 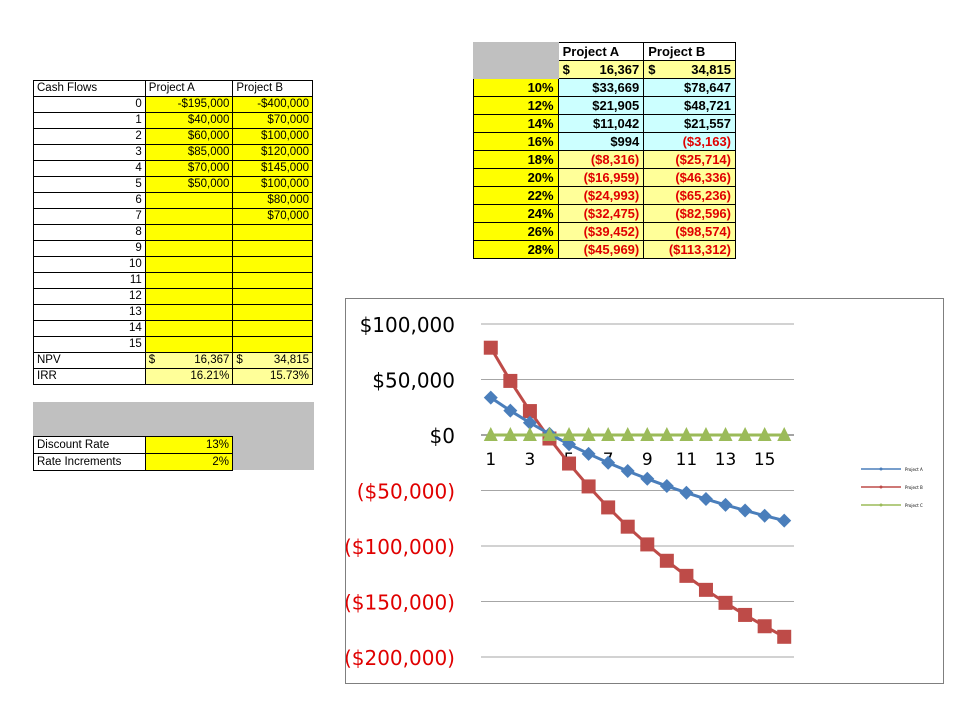 I want to click on npv-project-a: $16,367, so click(x=189, y=360).